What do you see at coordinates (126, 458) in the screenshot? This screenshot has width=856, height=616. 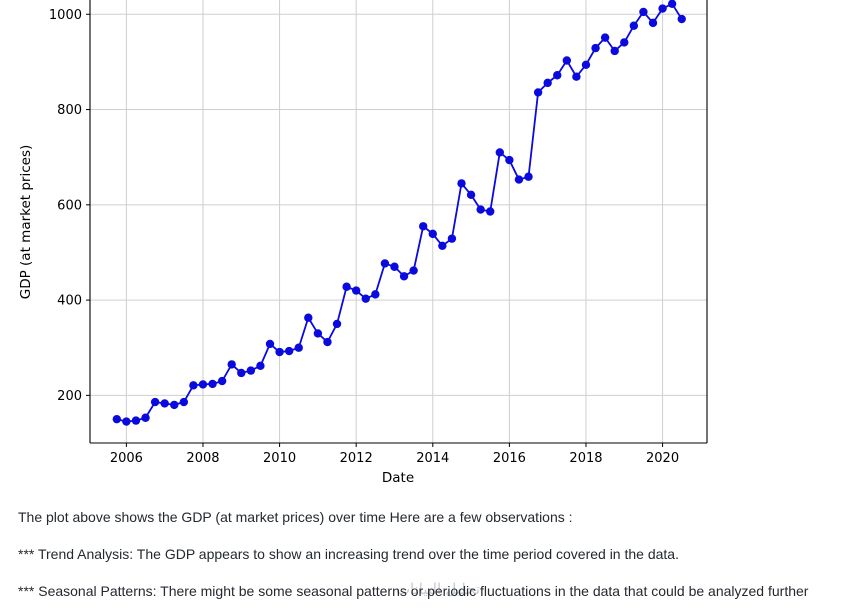 I see `x-tick-label: 2006` at bounding box center [126, 458].